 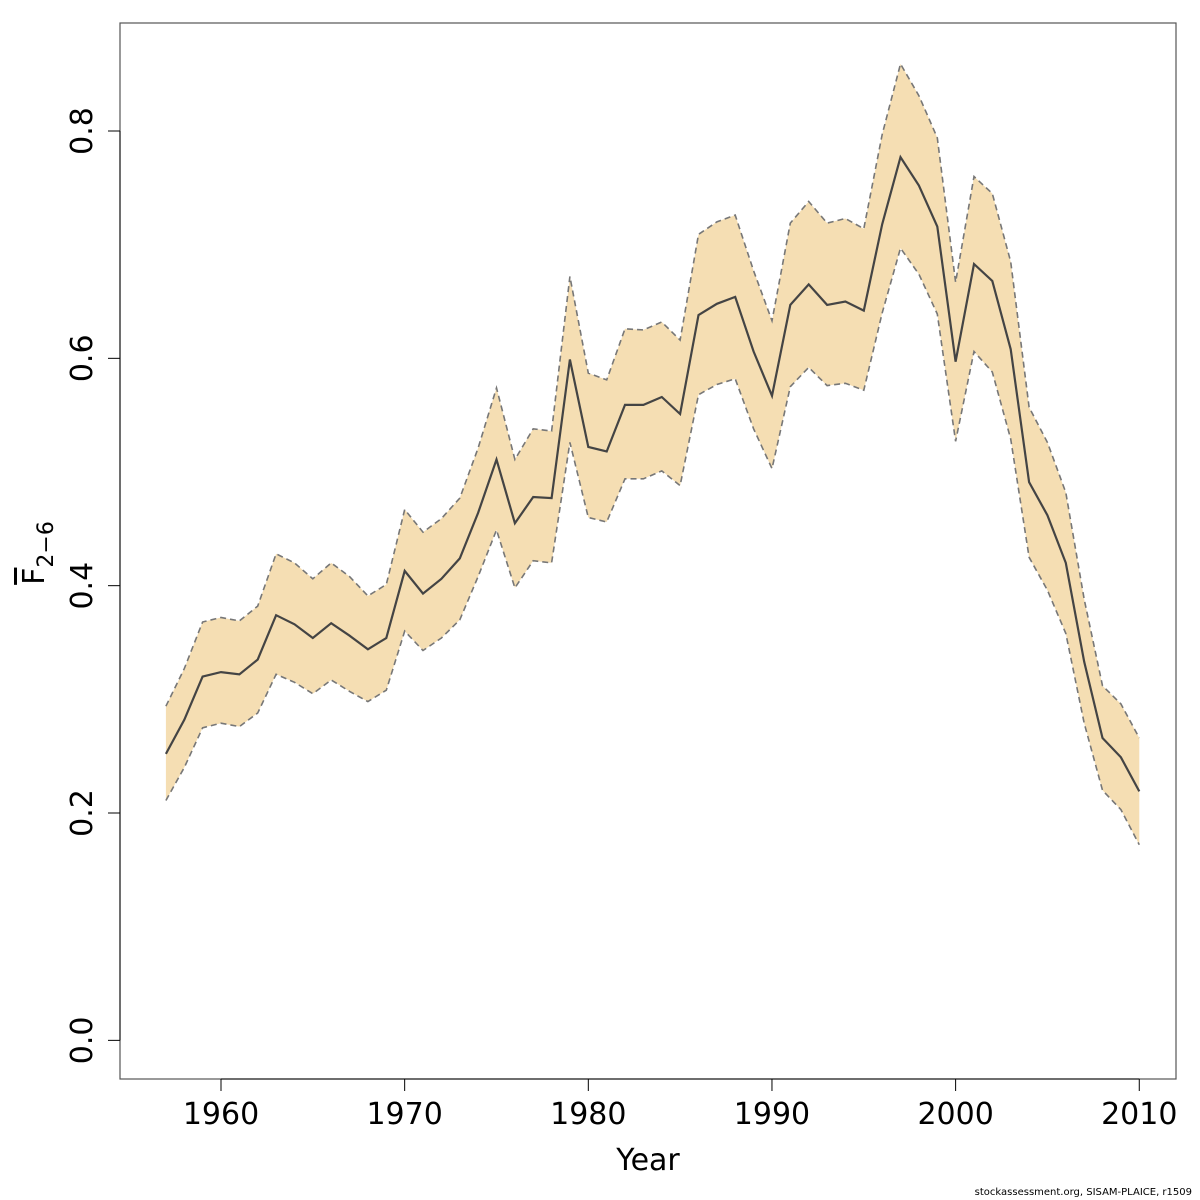 What do you see at coordinates (82, 586) in the screenshot?
I see `y-tick-label: 0.4` at bounding box center [82, 586].